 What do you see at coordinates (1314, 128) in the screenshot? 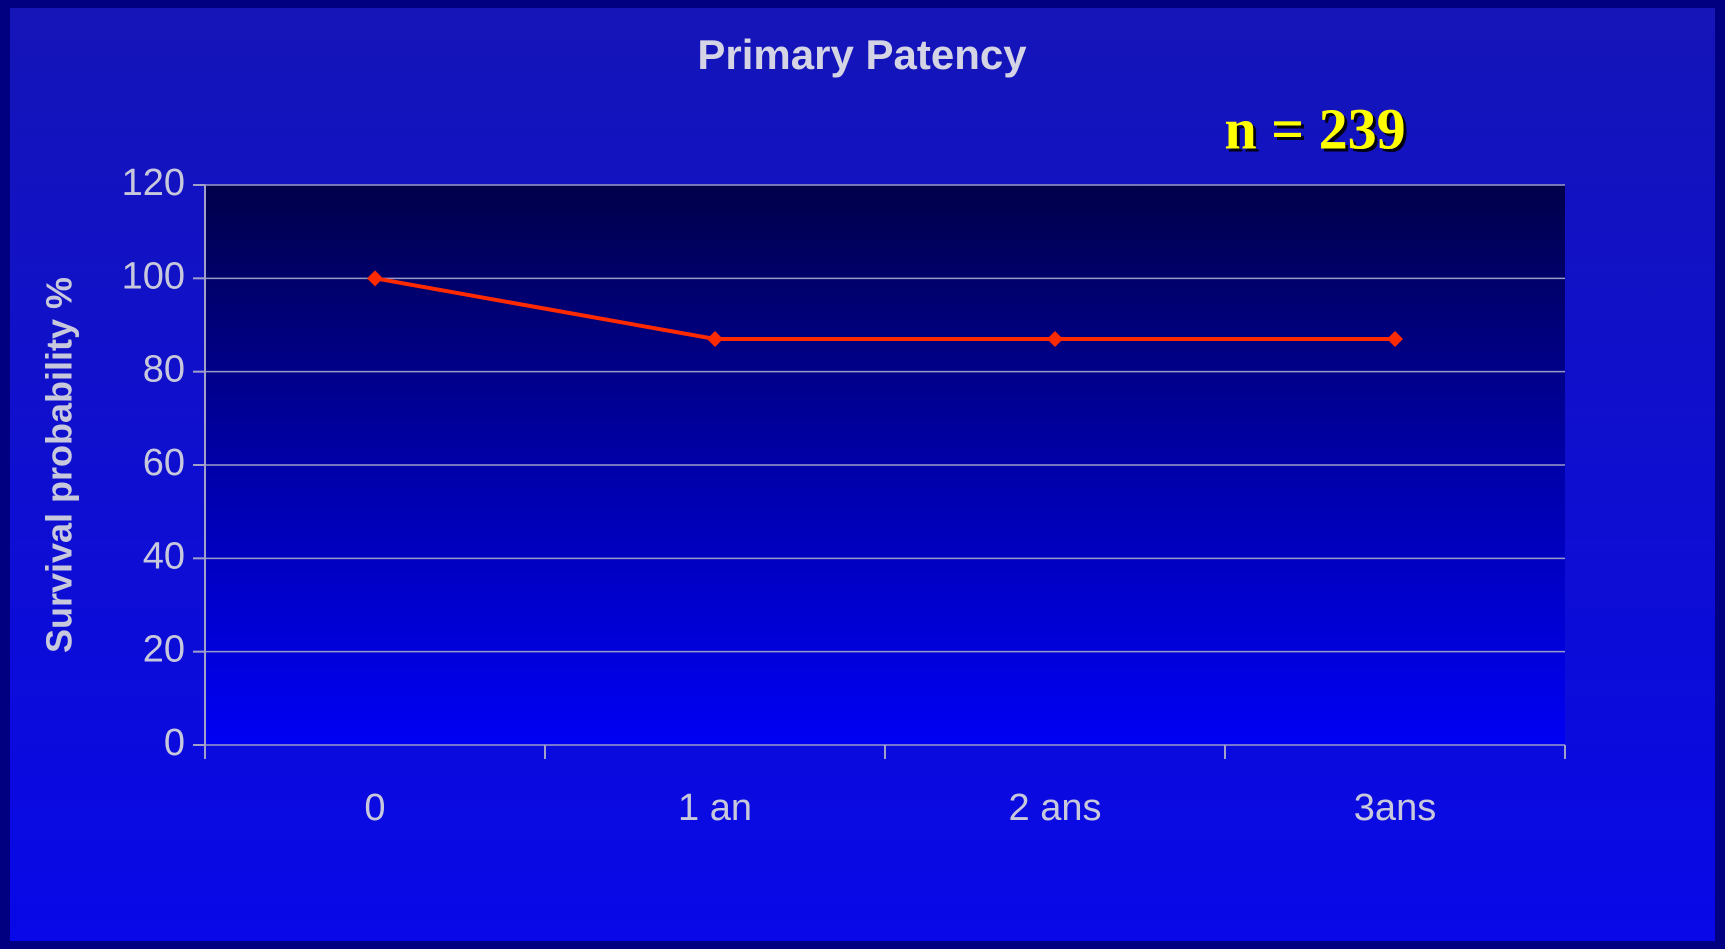
I see `annotation: n = 239` at bounding box center [1314, 128].